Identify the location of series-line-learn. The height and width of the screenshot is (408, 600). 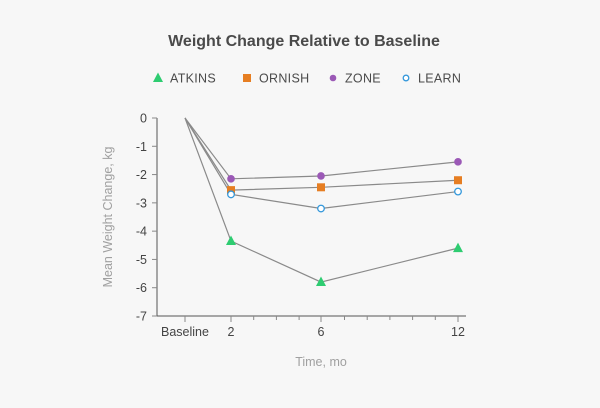
(321, 163).